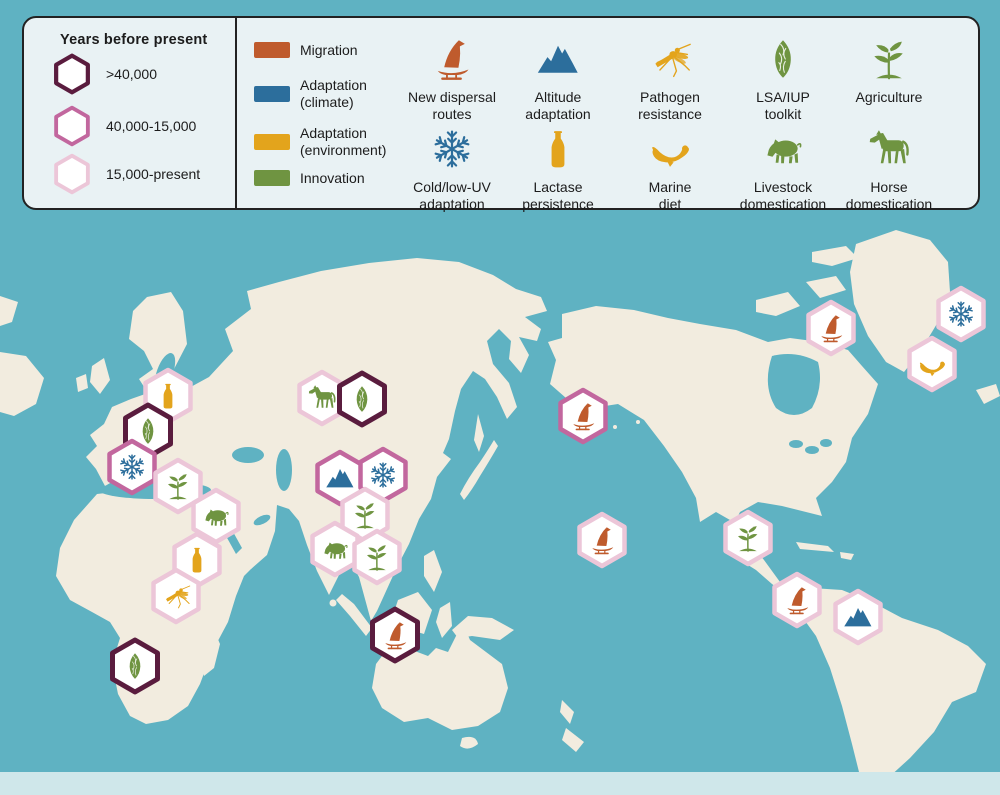 The height and width of the screenshot is (795, 1000). Describe the element at coordinates (558, 195) in the screenshot. I see `icon-label: Lactase persistence` at that location.